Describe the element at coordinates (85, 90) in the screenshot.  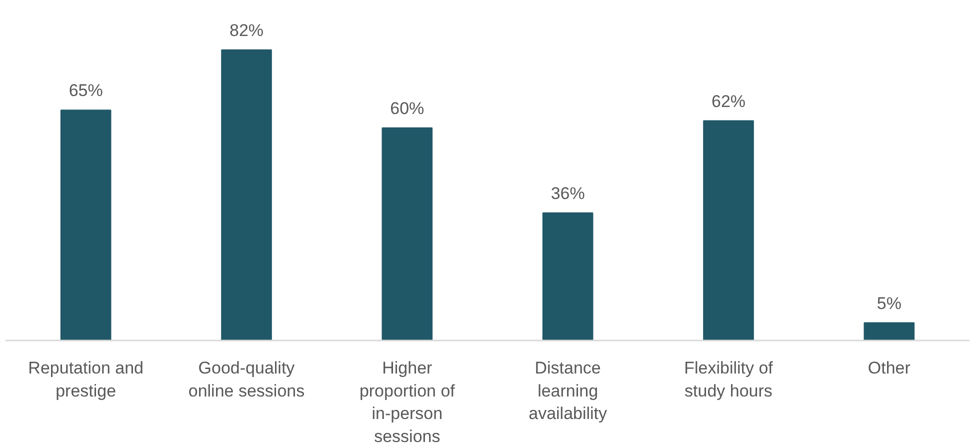
I see `data-label: 65%` at that location.